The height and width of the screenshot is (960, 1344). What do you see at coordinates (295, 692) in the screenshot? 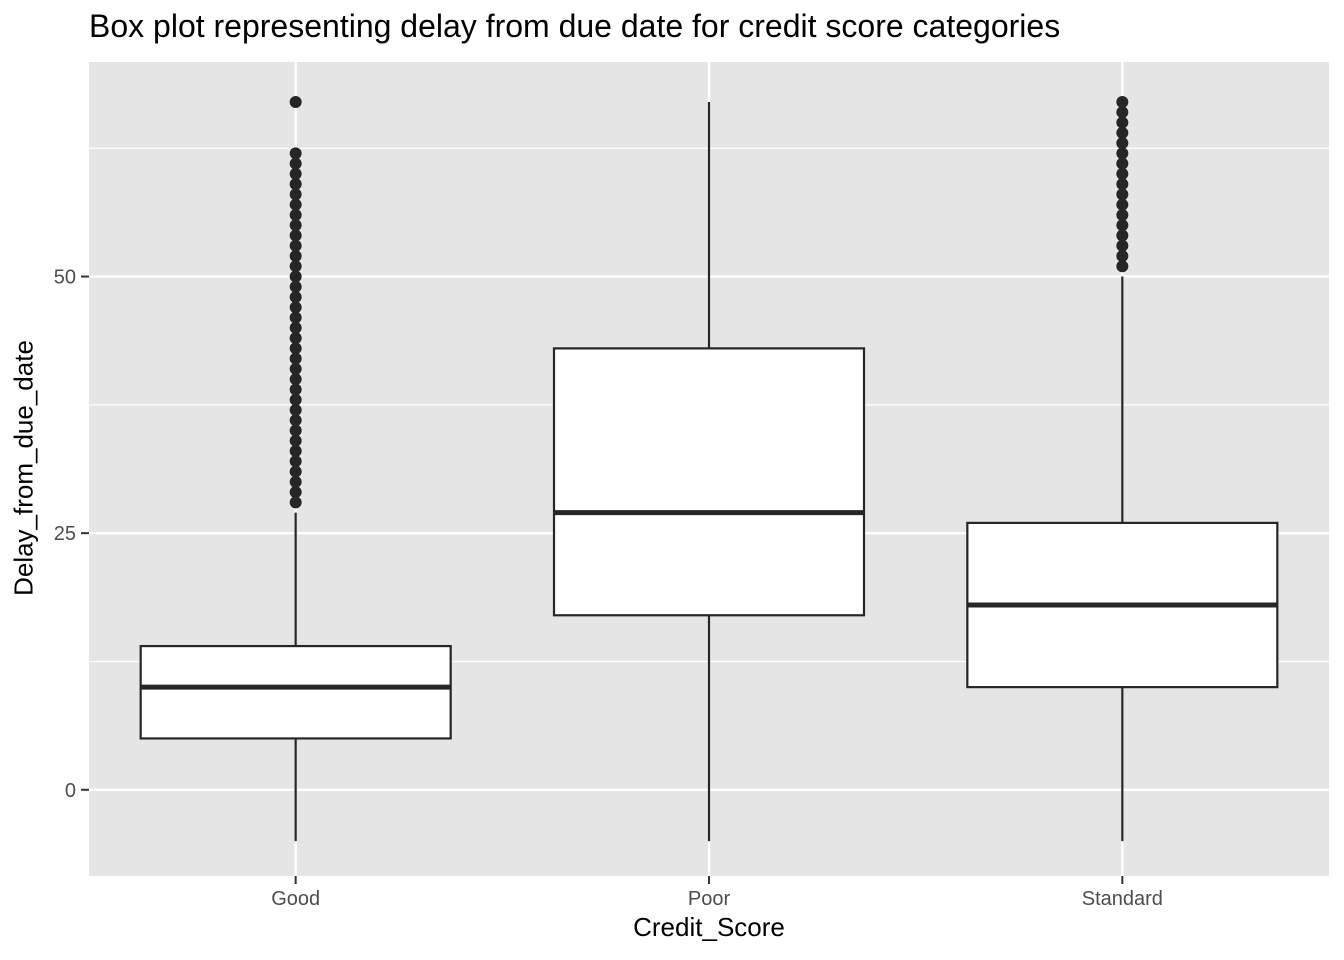
I see `box-good` at bounding box center [295, 692].